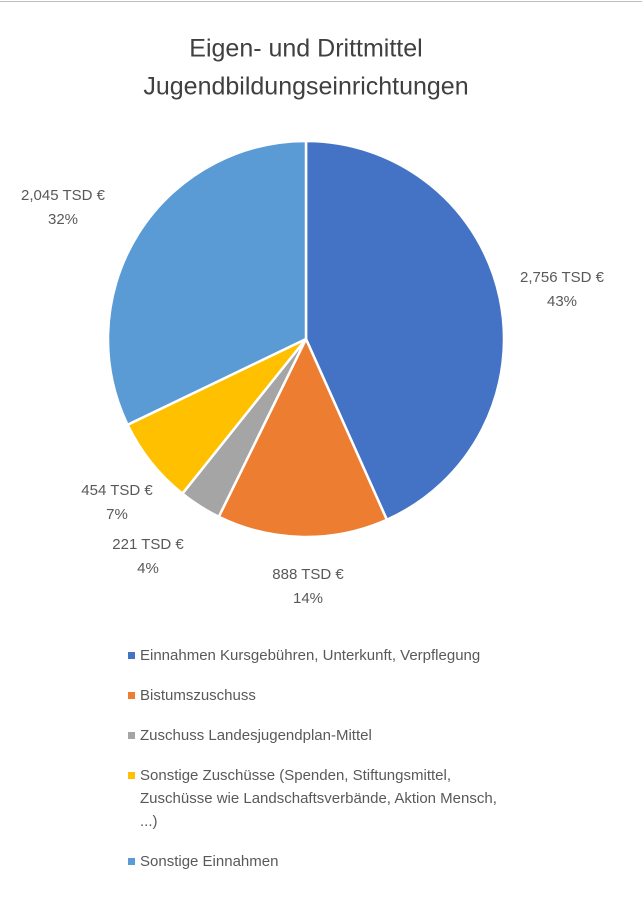  Describe the element at coordinates (209, 861) in the screenshot. I see `legend-label: Sonstige Einnahmen` at that location.